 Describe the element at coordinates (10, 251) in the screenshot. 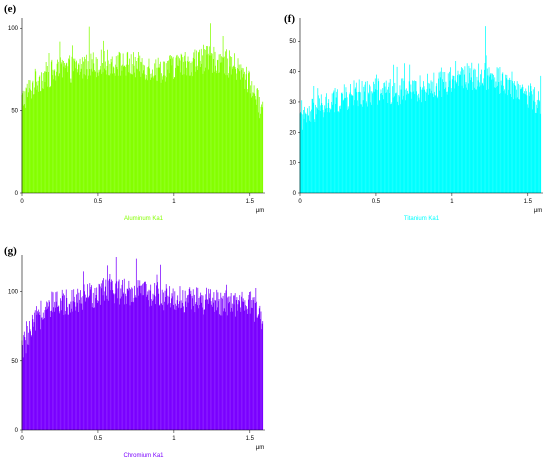

I see `panel-label: (g)` at that location.